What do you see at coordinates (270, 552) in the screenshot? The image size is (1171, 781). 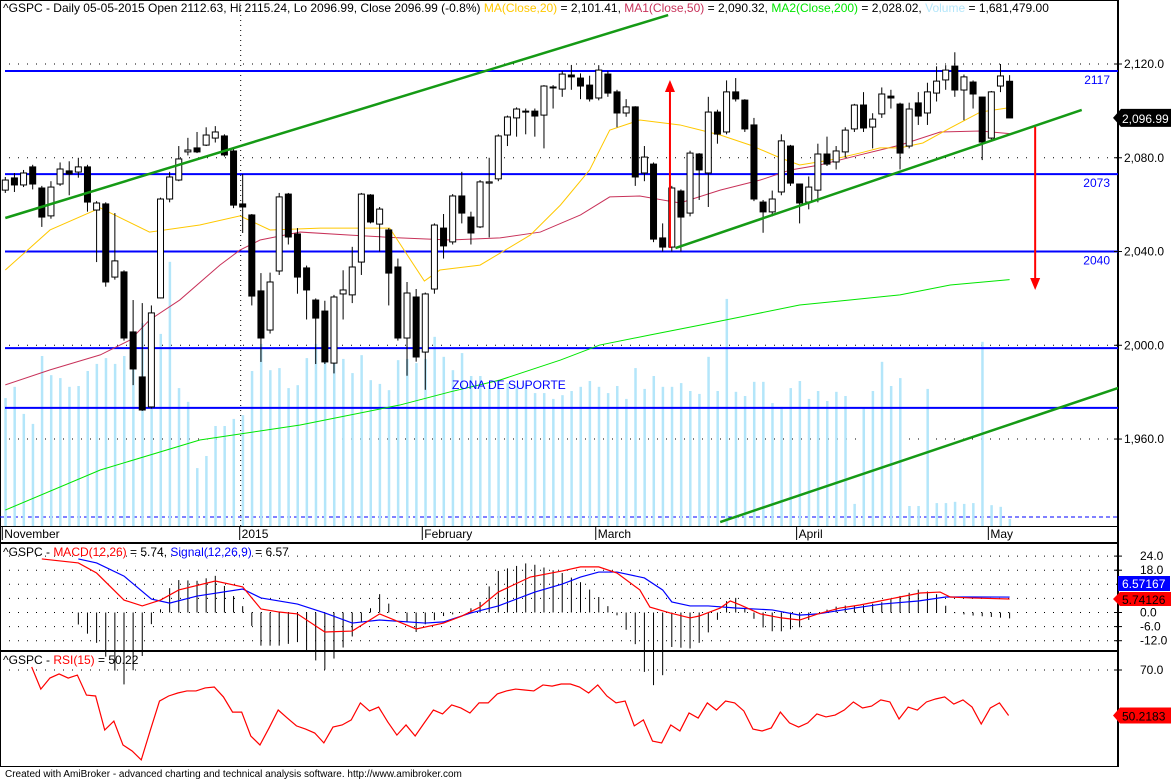 I see `signal-value: = 6.57` at bounding box center [270, 552].